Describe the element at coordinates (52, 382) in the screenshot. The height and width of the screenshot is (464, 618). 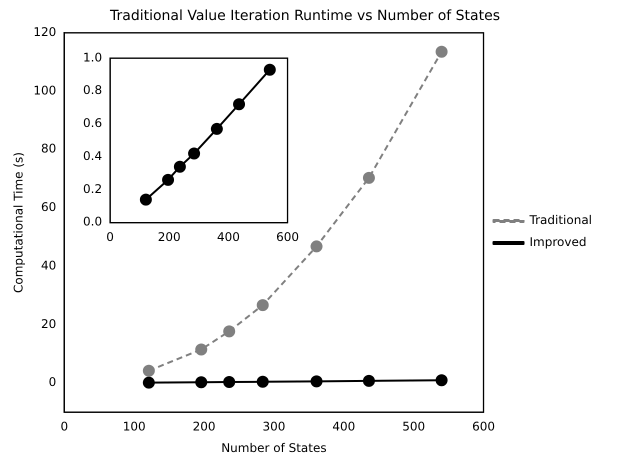
I see `y-tick-label: 0` at that location.